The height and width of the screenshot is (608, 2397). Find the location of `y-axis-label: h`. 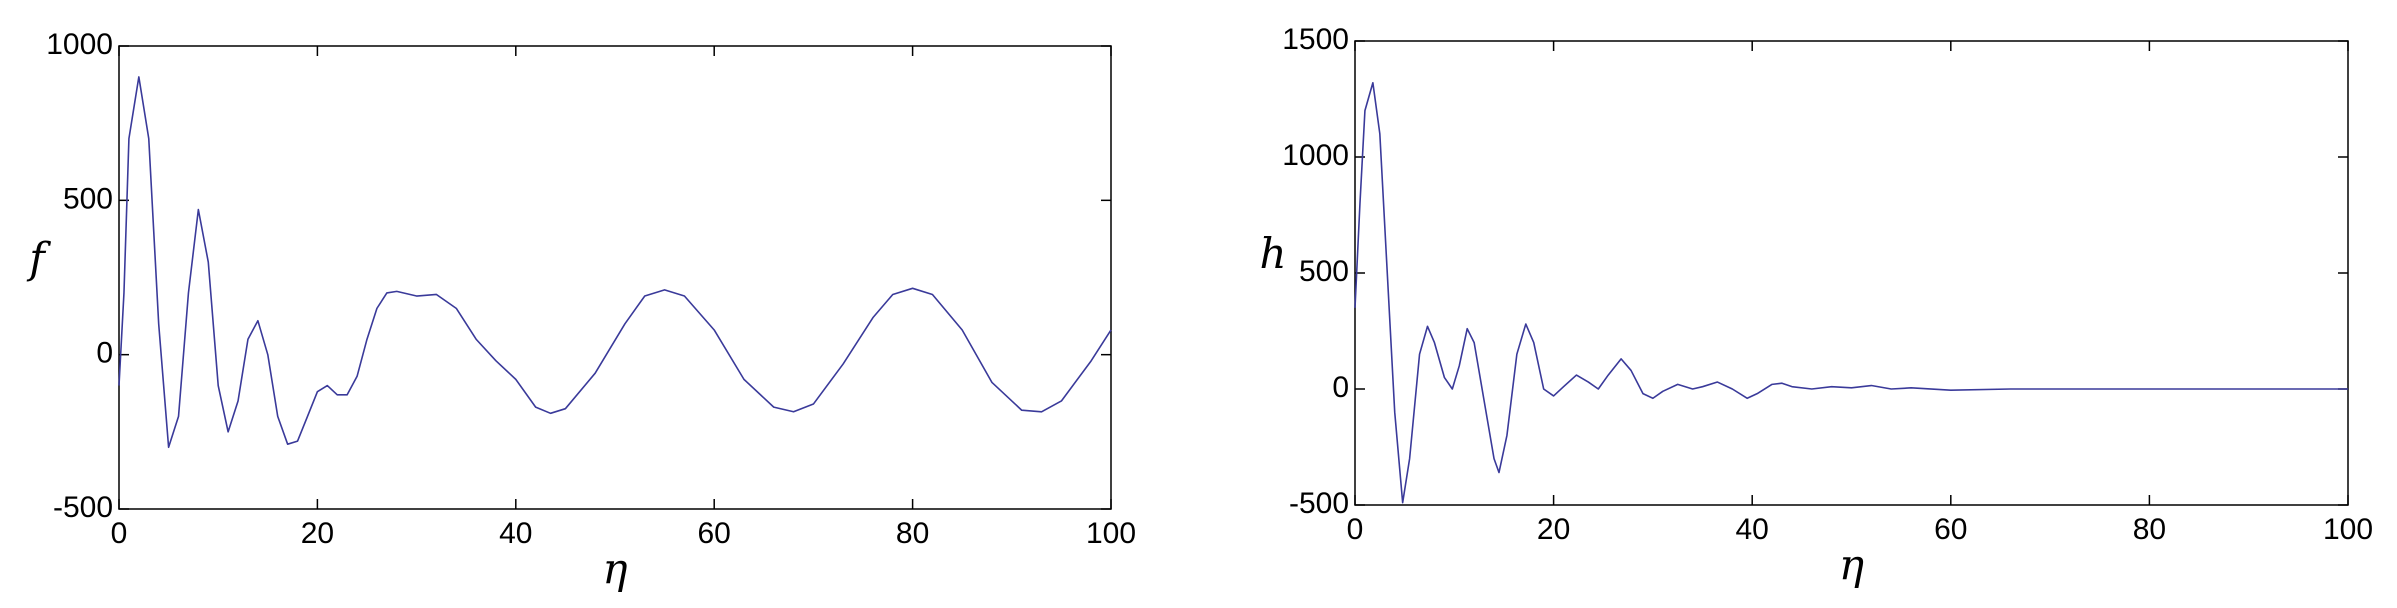

y-axis-label: h is located at coordinates (1272, 253).